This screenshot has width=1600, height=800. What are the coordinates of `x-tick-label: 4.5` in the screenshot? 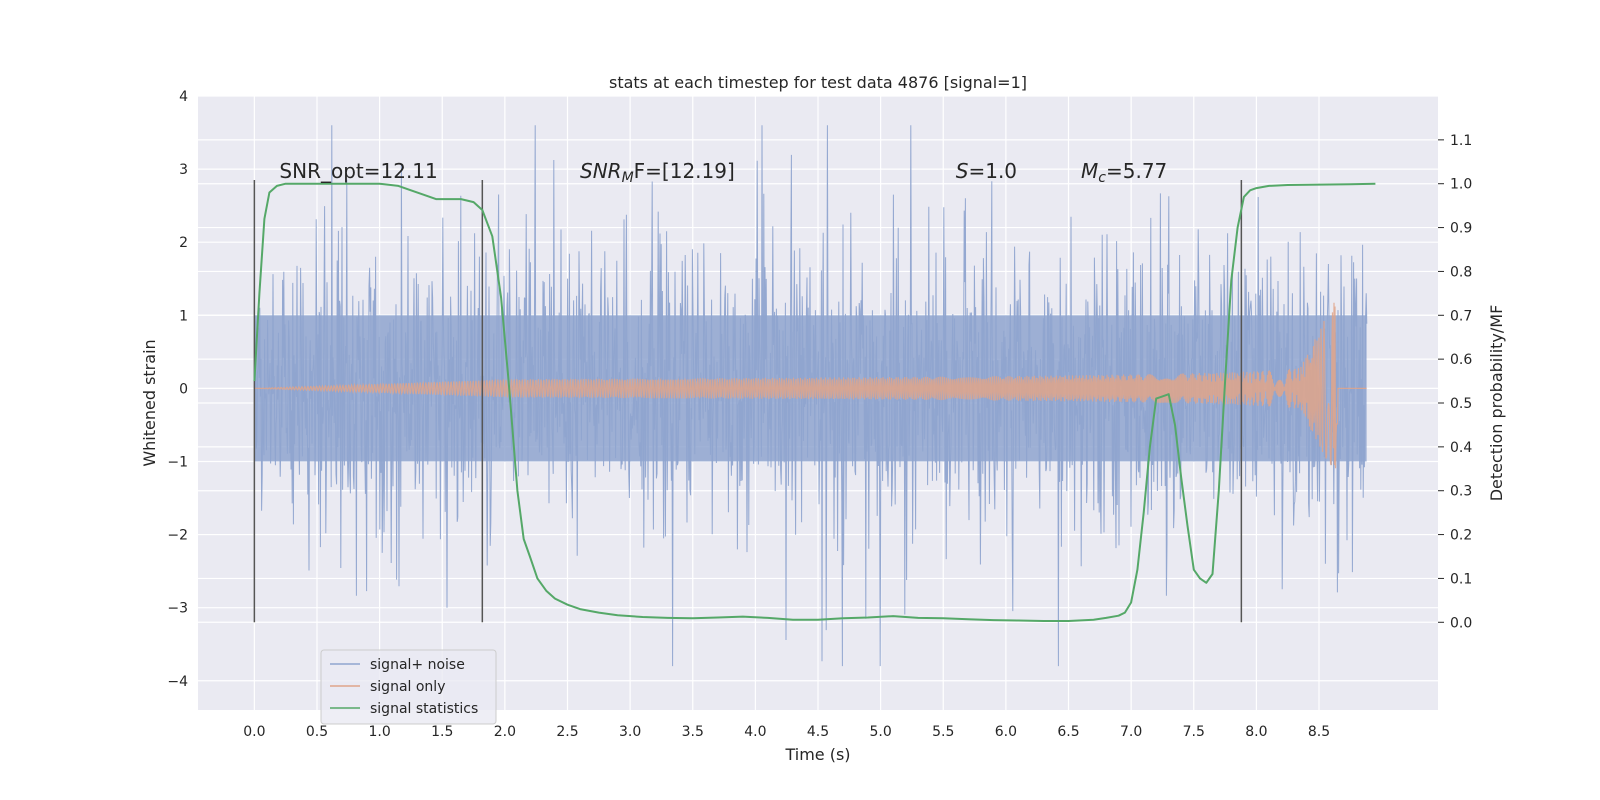 It's located at (818, 732).